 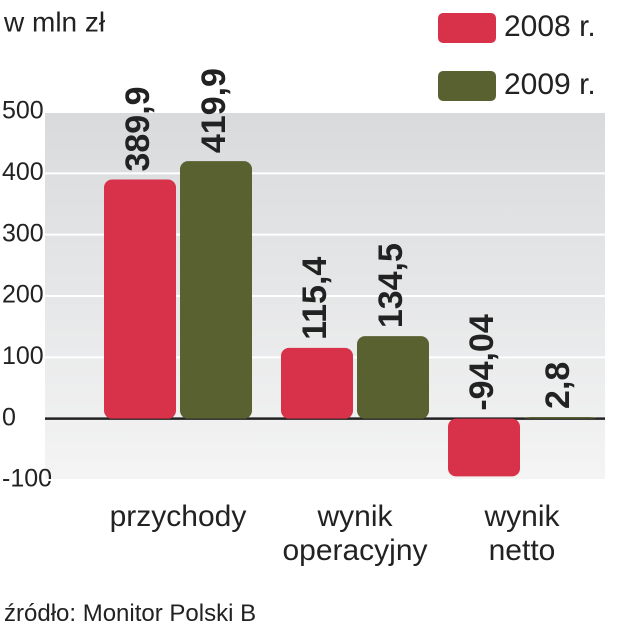 I want to click on x-tick-label: przychody, so click(x=178, y=516).